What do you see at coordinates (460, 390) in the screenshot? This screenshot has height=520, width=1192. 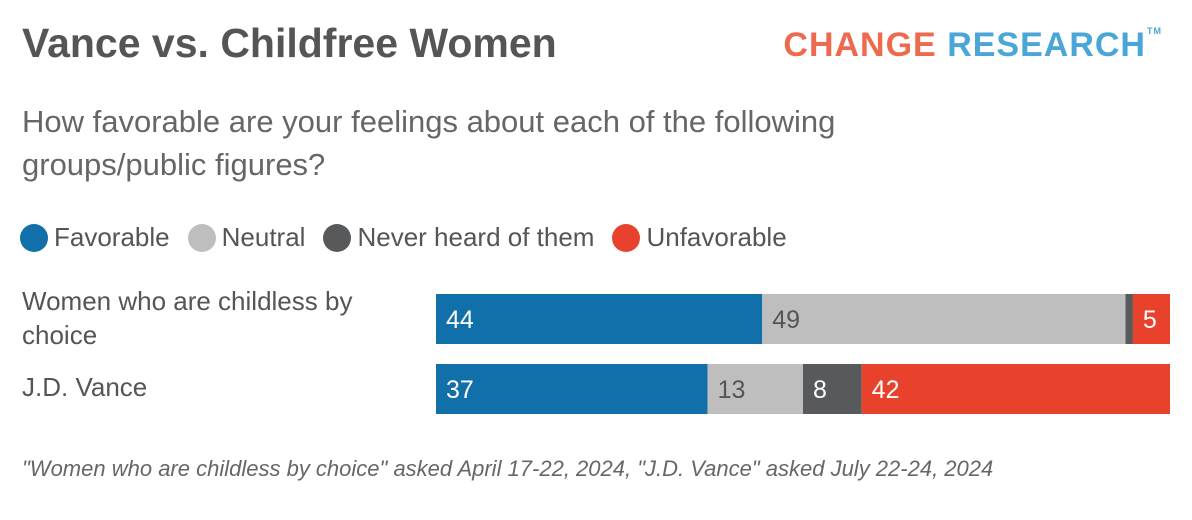 I see `data-label-jd-vance-favorable: 37` at bounding box center [460, 390].